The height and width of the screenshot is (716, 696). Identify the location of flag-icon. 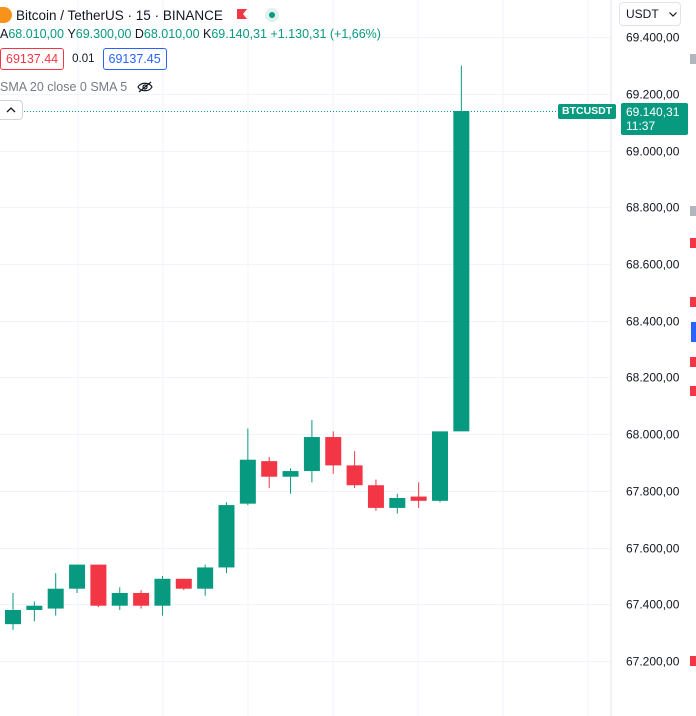
(242, 15).